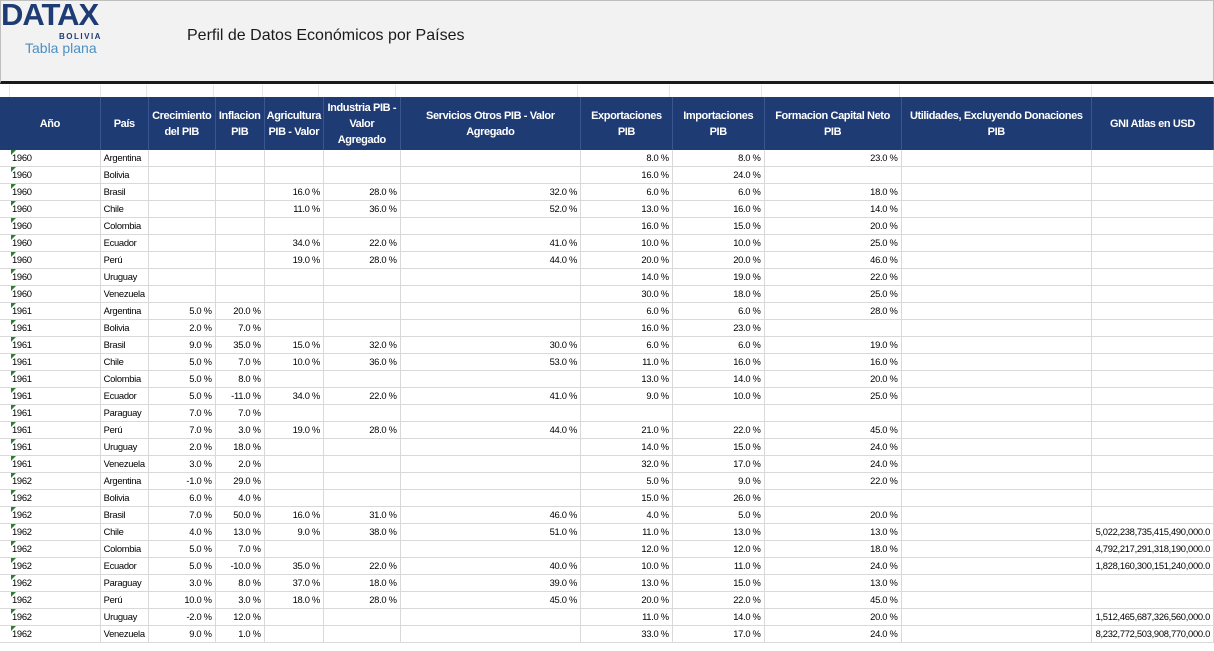  Describe the element at coordinates (833, 260) in the screenshot. I see `cell-value: 46.0 %` at that location.